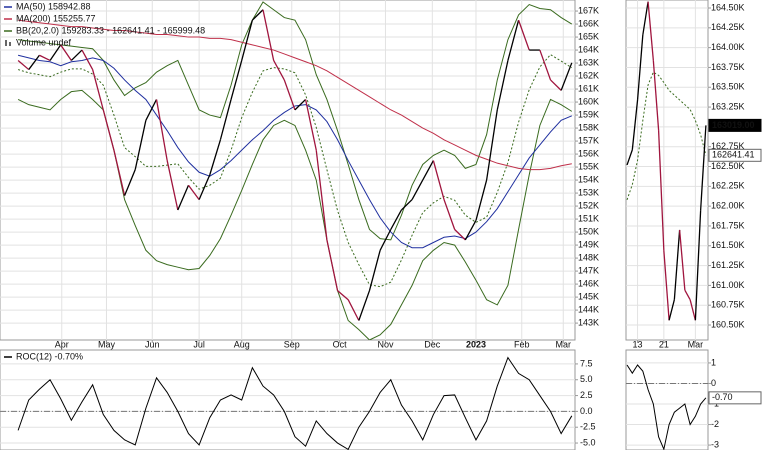 The image size is (770, 450). What do you see at coordinates (728, 285) in the screenshot?
I see `y-tick-label: 161.00K` at bounding box center [728, 285].